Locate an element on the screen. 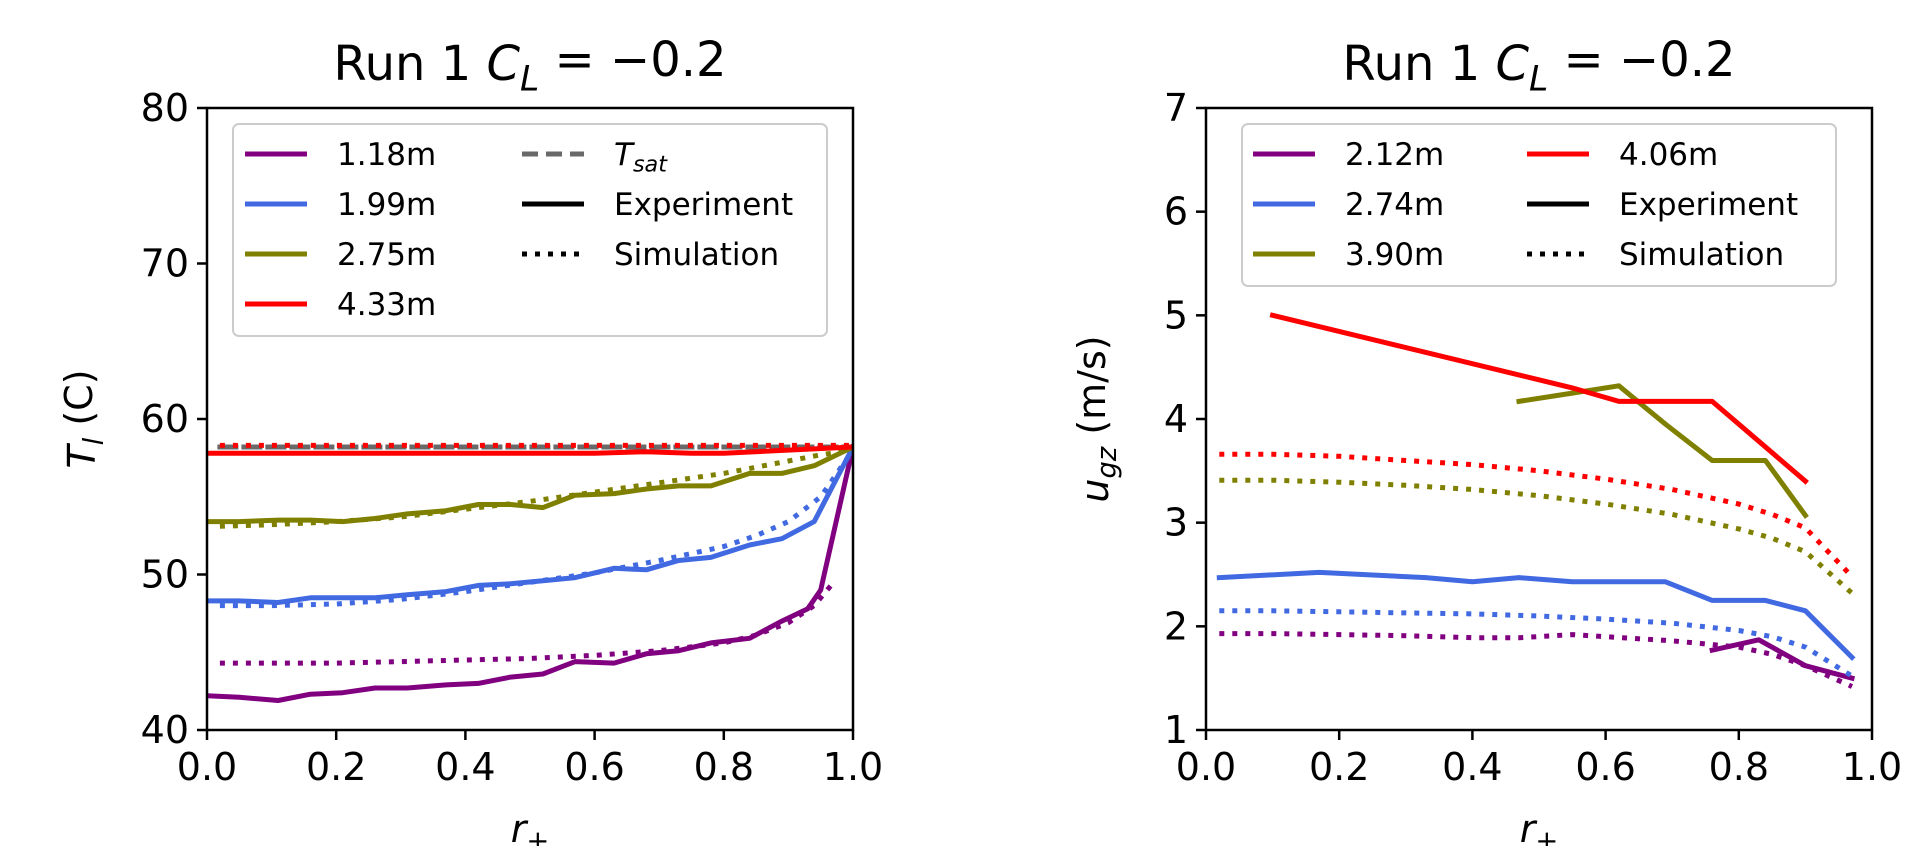 The image size is (1932, 846). y-tick-label: 3 is located at coordinates (1176, 523).